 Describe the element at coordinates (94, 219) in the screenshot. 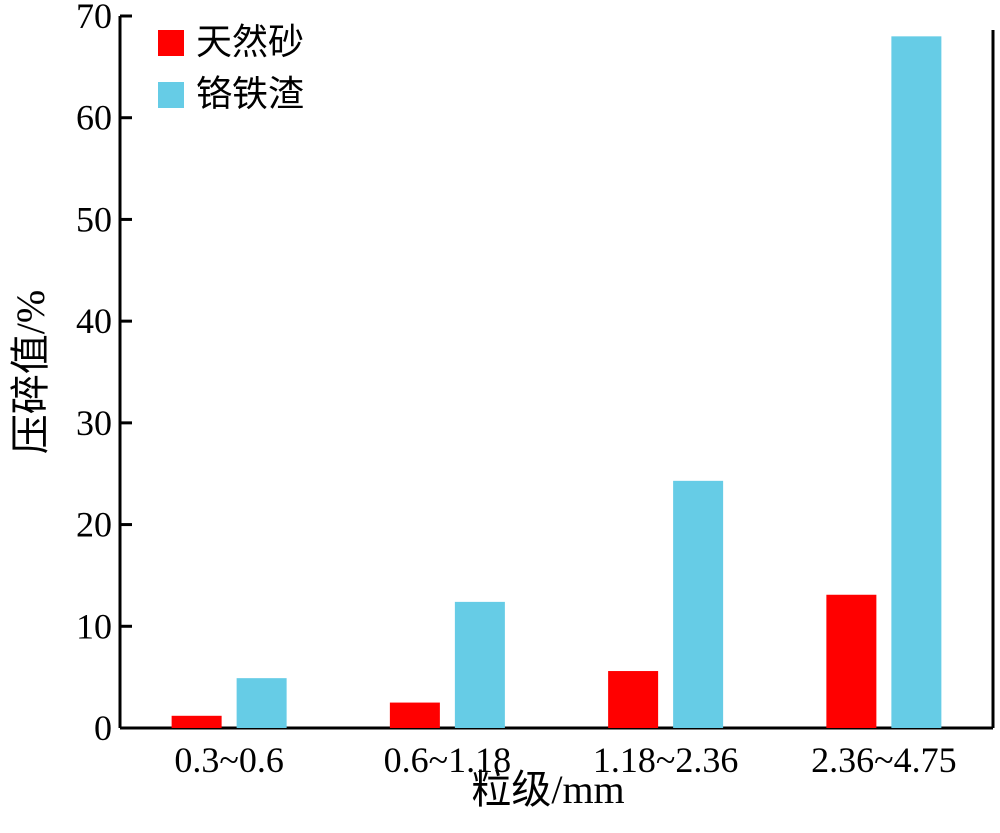

I see `y-tick-label: 50` at that location.